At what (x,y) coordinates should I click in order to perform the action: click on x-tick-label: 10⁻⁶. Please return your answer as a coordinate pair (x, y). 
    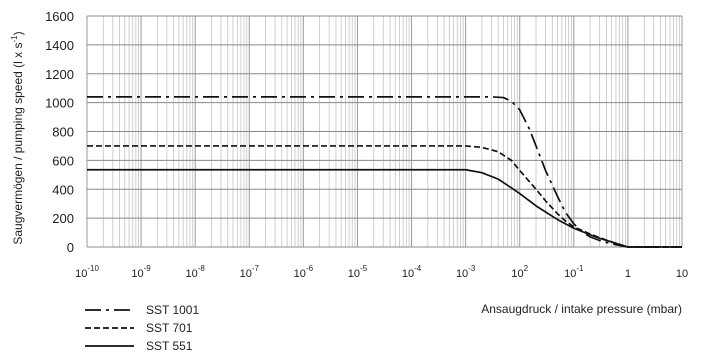
    Looking at the image, I should click on (304, 272).